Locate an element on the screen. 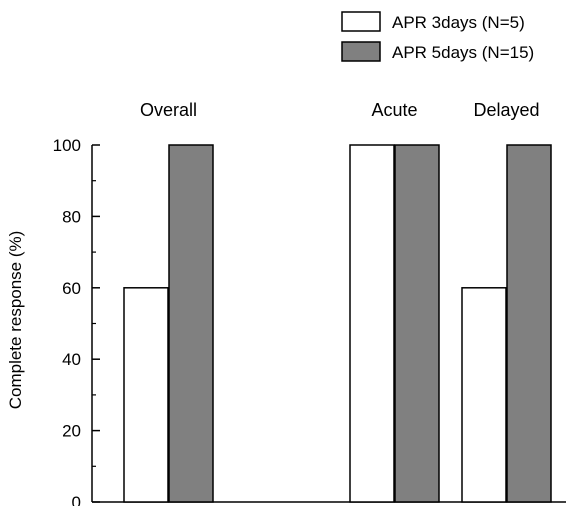 The image size is (571, 506). y-tick-label: 80 is located at coordinates (71, 216).